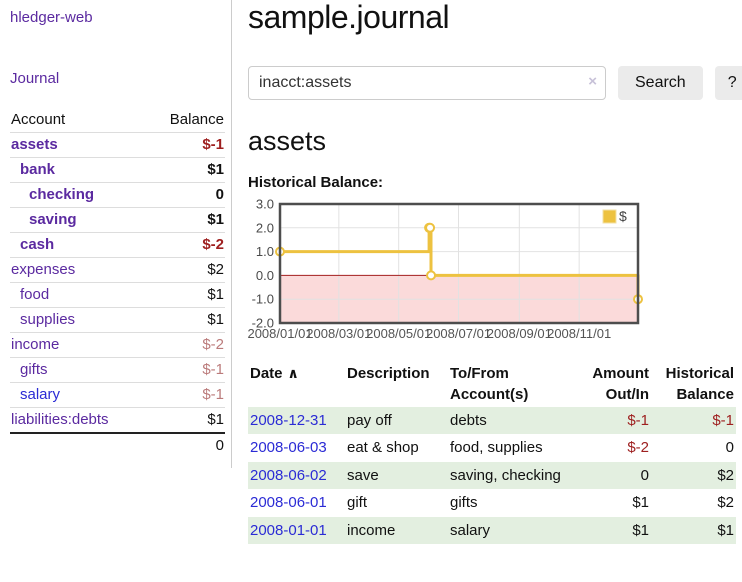 The image size is (742, 582). What do you see at coordinates (492, 530) in the screenshot?
I see `transaction-row: 2008-01-01 income salary $1 $1` at bounding box center [492, 530].